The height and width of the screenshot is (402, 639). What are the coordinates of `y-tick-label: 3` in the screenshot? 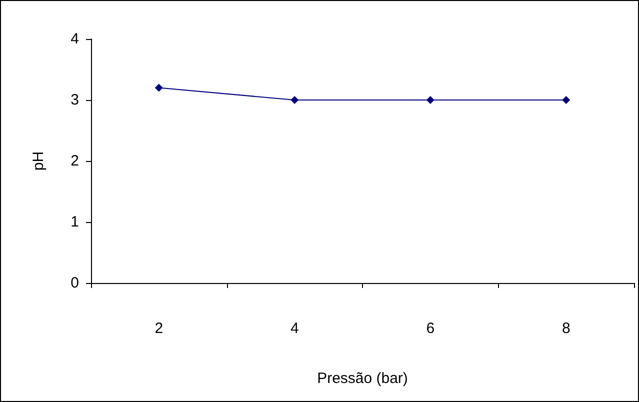 It's located at (74, 100).